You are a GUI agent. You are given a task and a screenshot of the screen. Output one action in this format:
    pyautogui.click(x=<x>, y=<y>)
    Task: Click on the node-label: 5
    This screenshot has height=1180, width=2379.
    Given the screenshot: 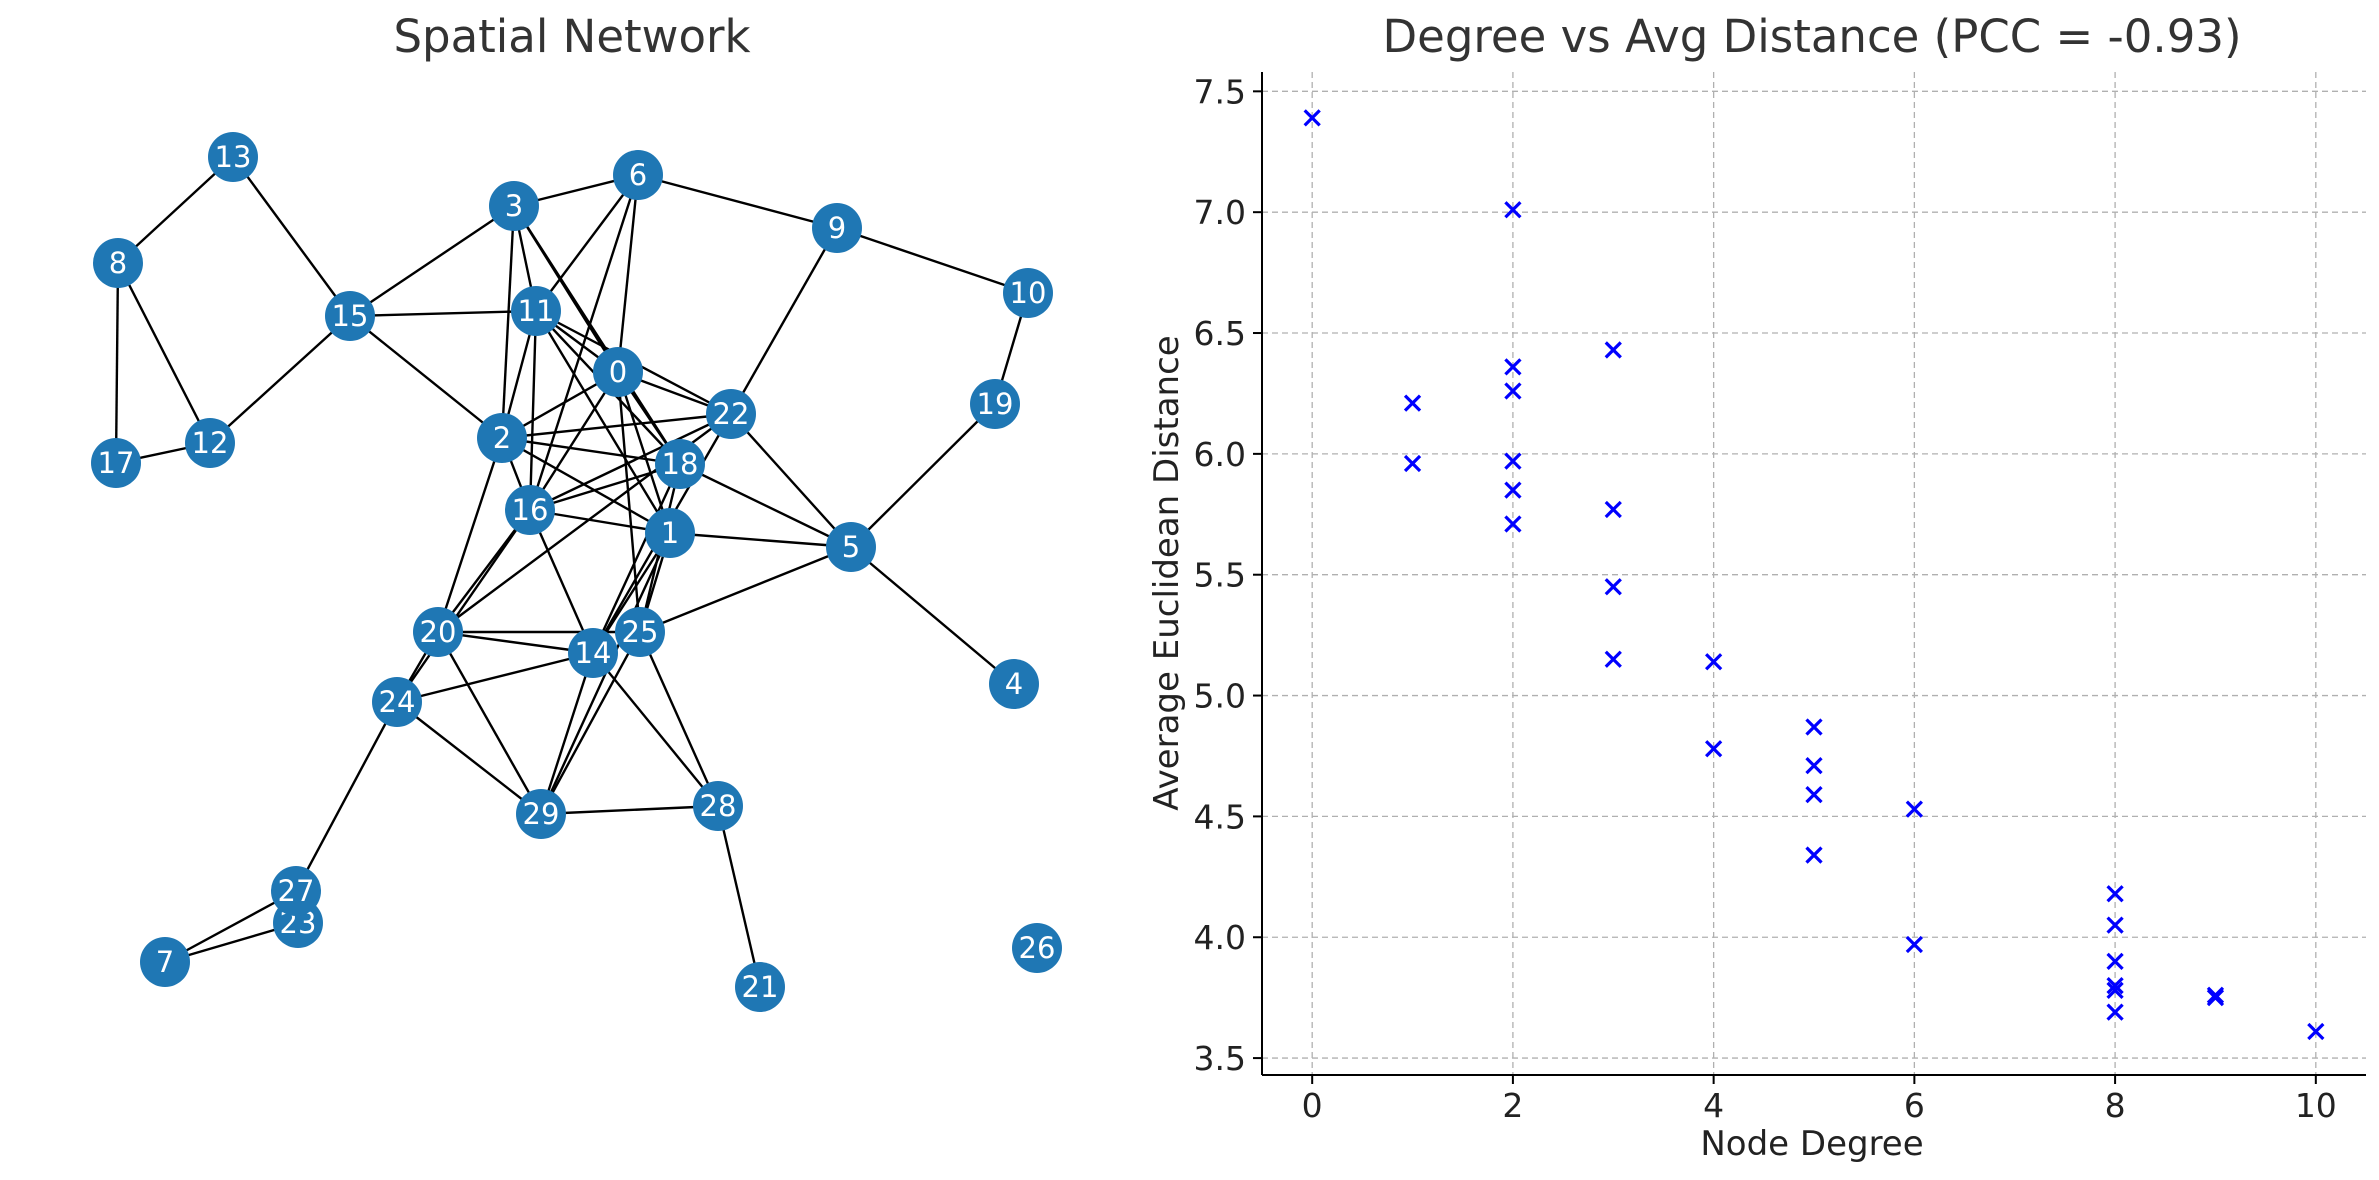 What is the action you would take?
    pyautogui.click(x=851, y=547)
    